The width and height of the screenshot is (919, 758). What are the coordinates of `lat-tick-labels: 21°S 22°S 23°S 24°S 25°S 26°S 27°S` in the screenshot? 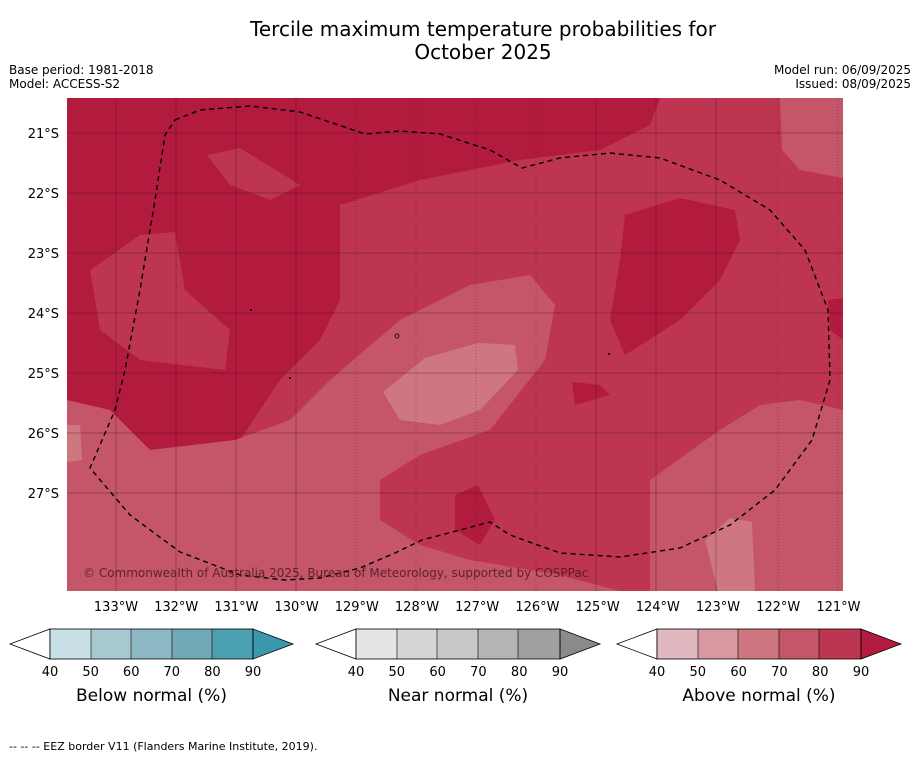 It's located at (43, 314).